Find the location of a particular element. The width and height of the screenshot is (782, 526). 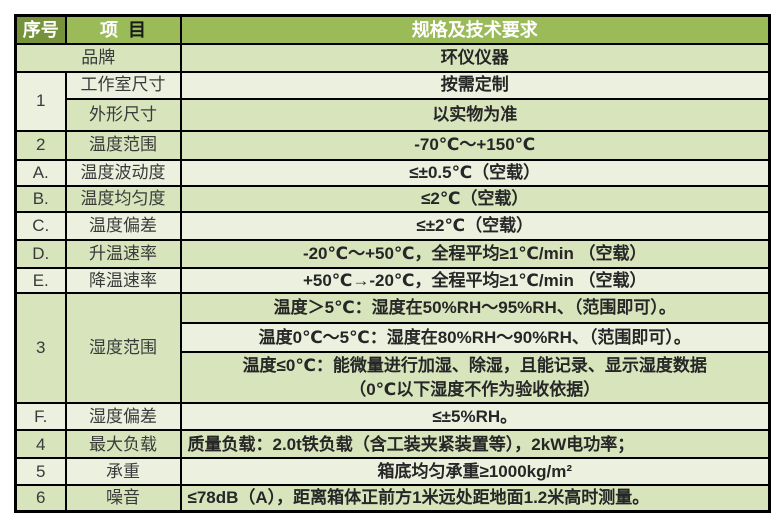

table-row-temp-uniformity: B. 温度均匀度 ≤2℃（空载） is located at coordinates (392, 198).